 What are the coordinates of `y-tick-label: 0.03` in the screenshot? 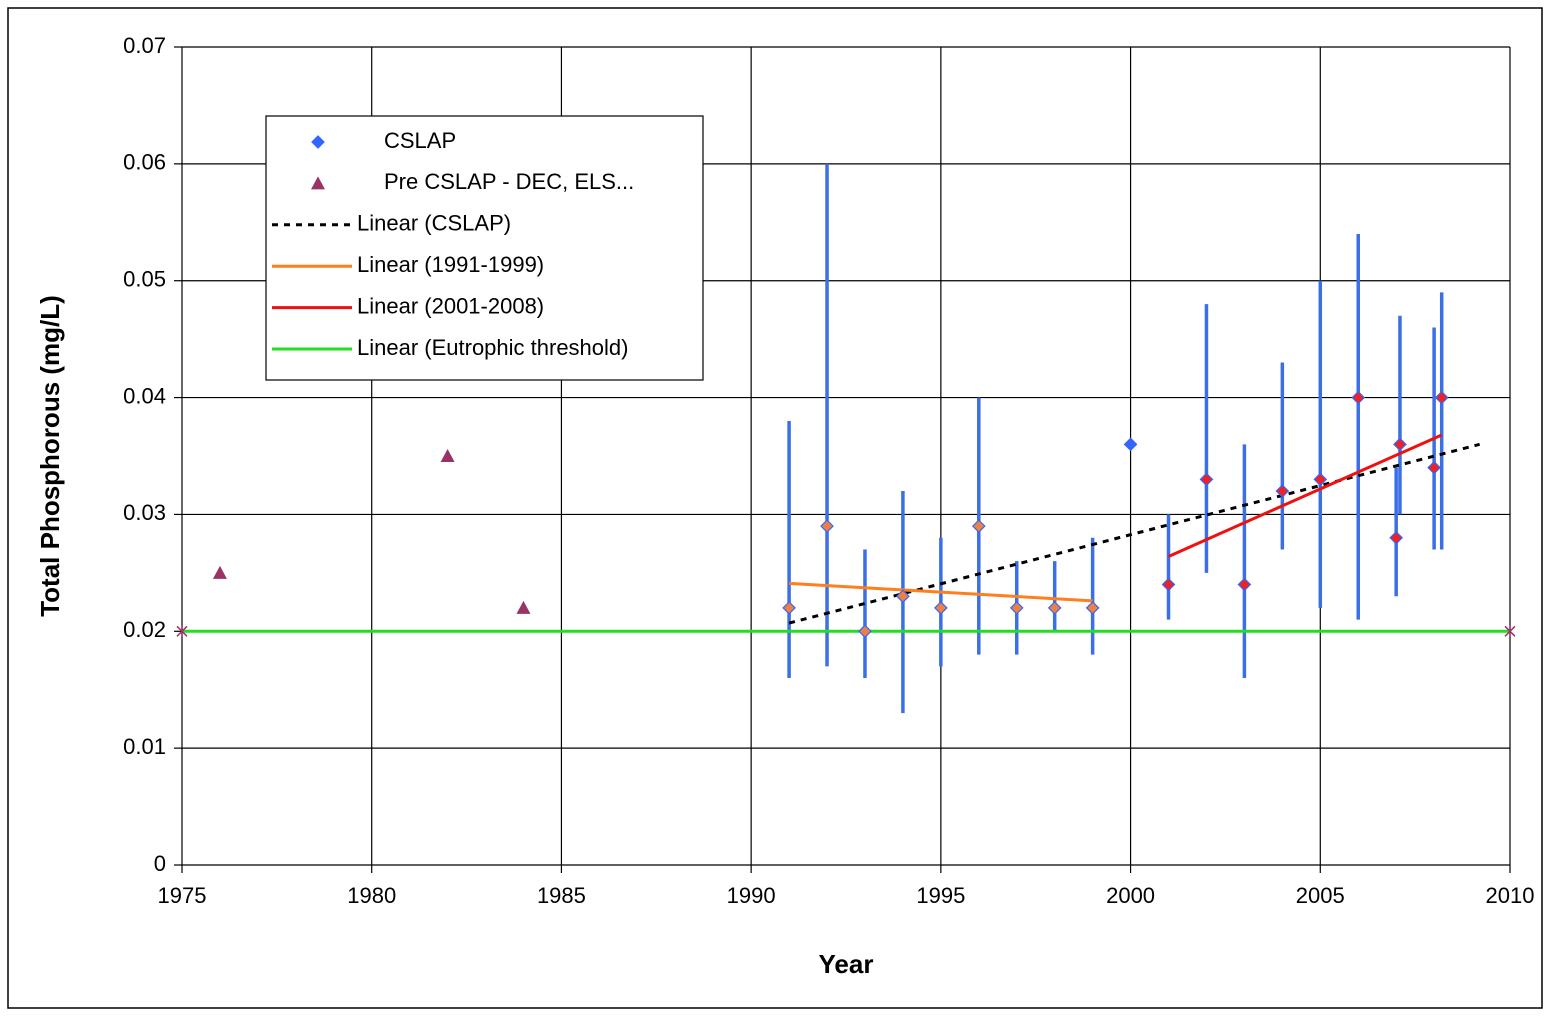 It's located at (144, 512).